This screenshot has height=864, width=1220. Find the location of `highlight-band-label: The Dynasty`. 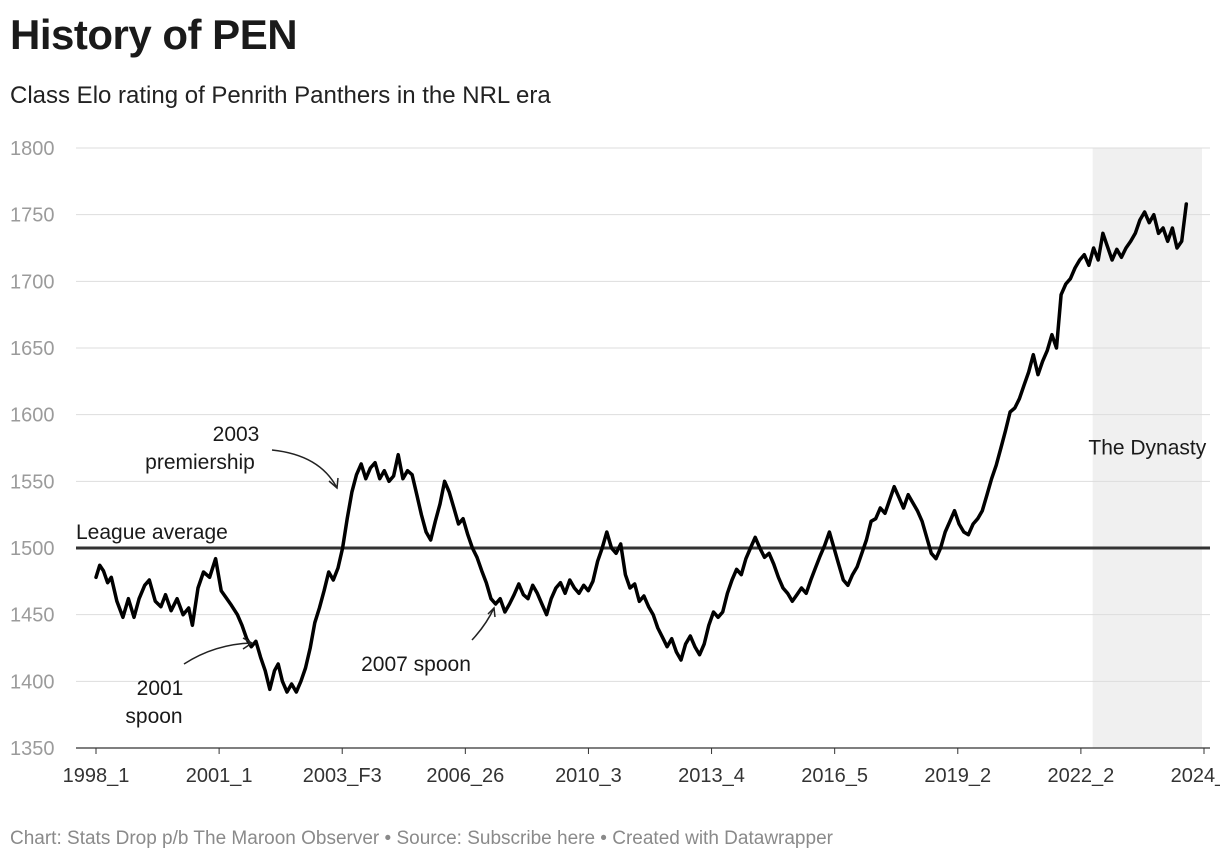

highlight-band-label: The Dynasty is located at coordinates (1147, 448).